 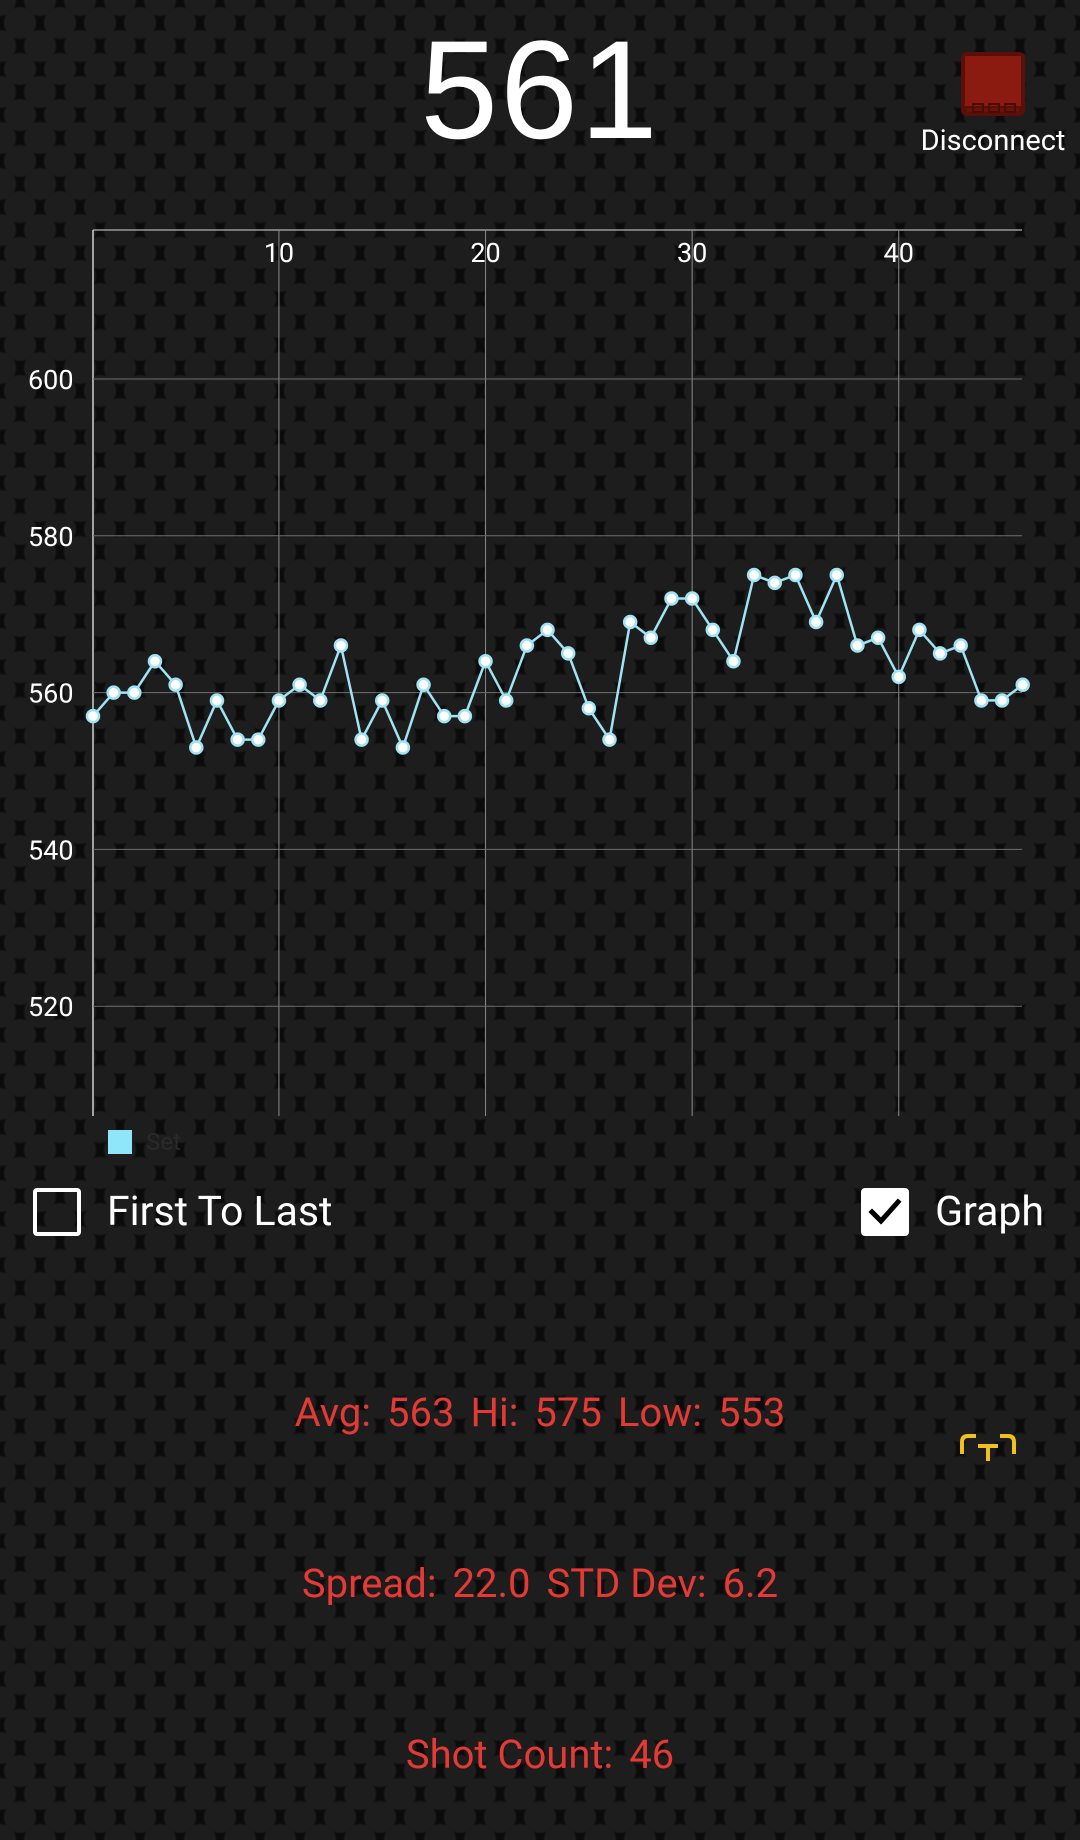 I want to click on x-tick-label: 20, so click(x=485, y=253).